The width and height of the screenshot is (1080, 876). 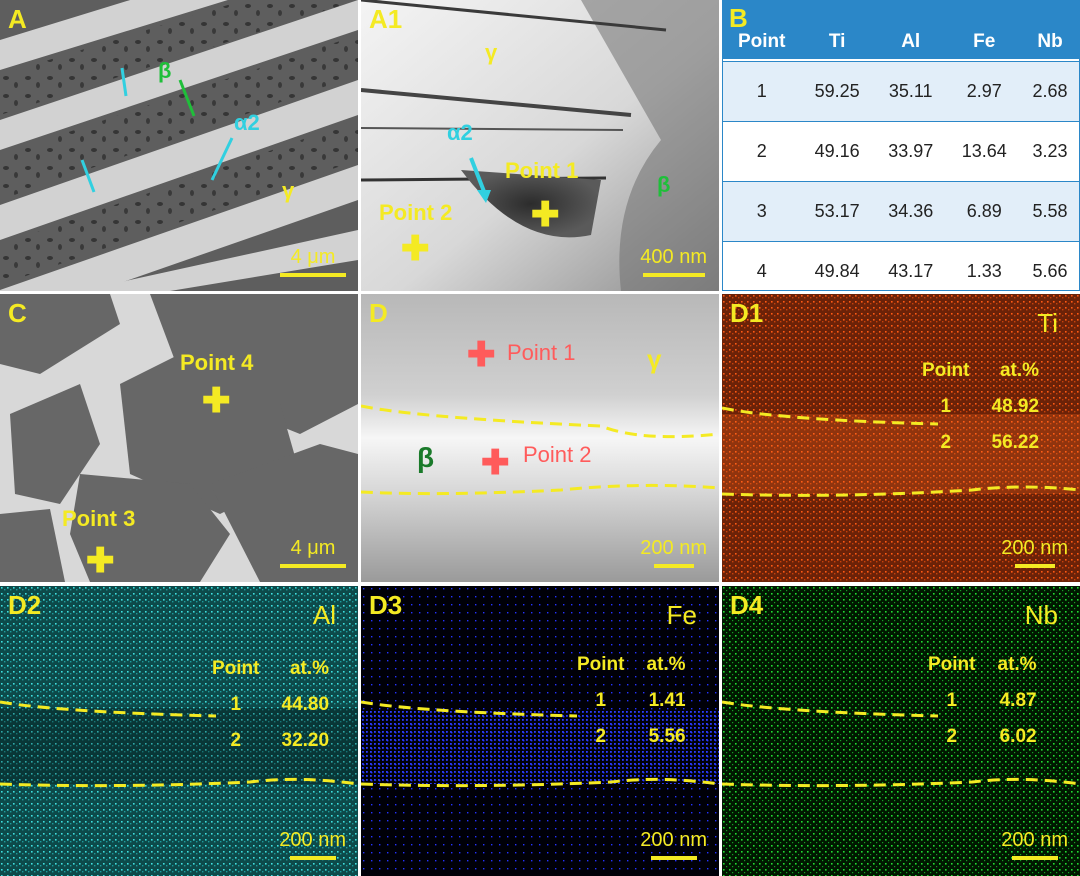 I want to click on table-row: 1 4.87, so click(x=991, y=700).